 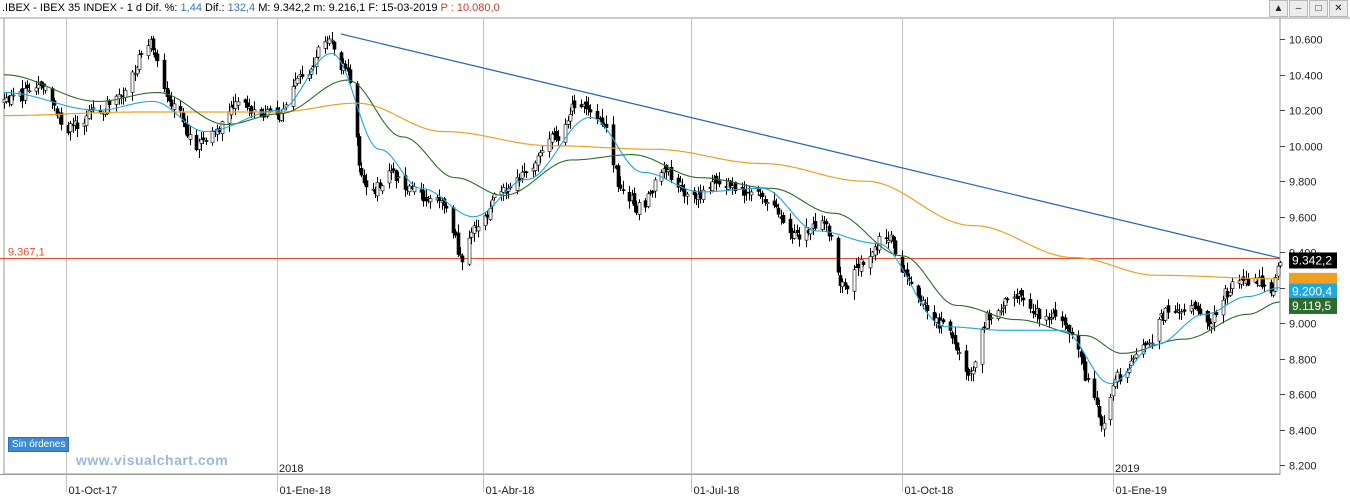 What do you see at coordinates (1278, 8) in the screenshot?
I see `scroll-up-button: ▲` at bounding box center [1278, 8].